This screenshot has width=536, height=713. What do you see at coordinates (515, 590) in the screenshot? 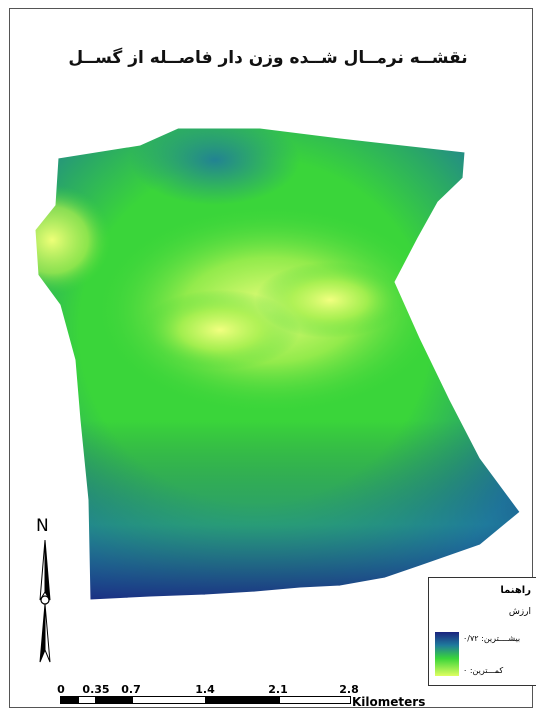
I see `legend-title: راهنما` at bounding box center [515, 590].